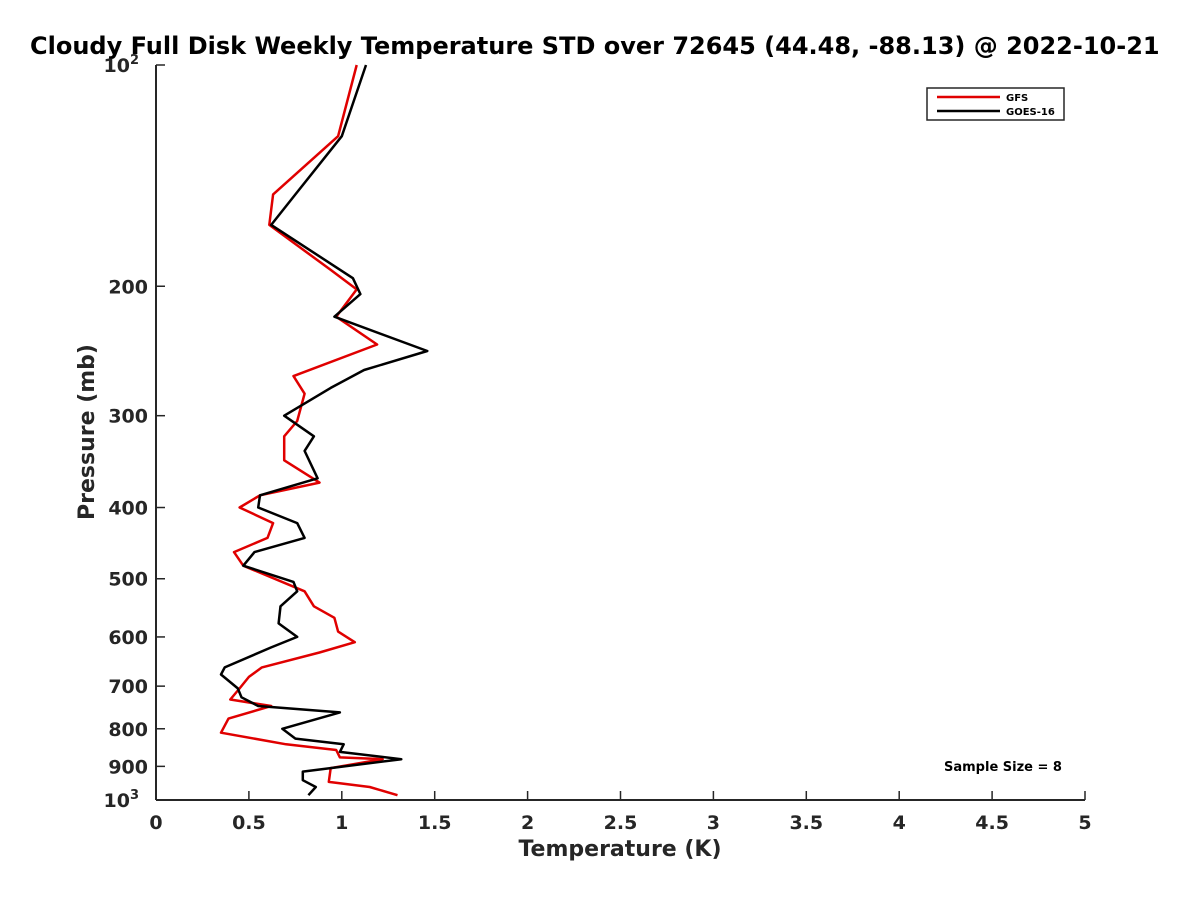 Image resolution: width=1200 pixels, height=900 pixels. Describe the element at coordinates (1003, 767) in the screenshot. I see `sample-size-annotation: Sample Size = 8` at that location.